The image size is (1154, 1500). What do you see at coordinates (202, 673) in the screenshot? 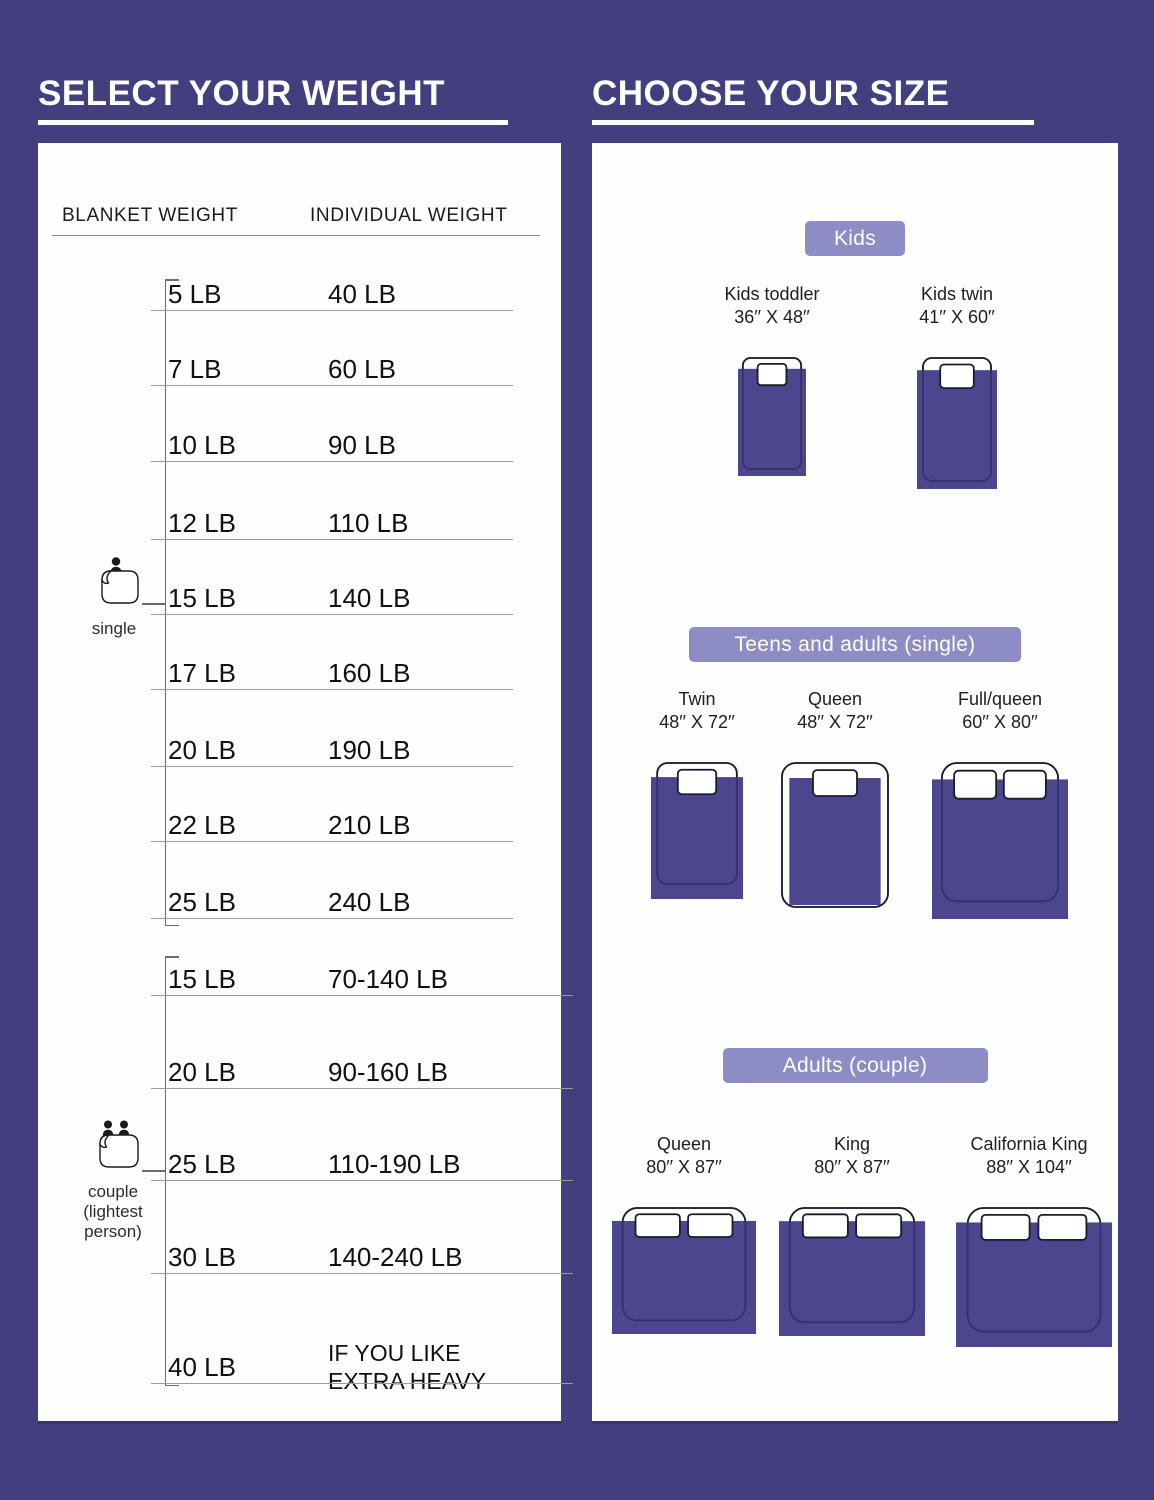
I see `cell-blanket-weight: 17 LB` at bounding box center [202, 673].